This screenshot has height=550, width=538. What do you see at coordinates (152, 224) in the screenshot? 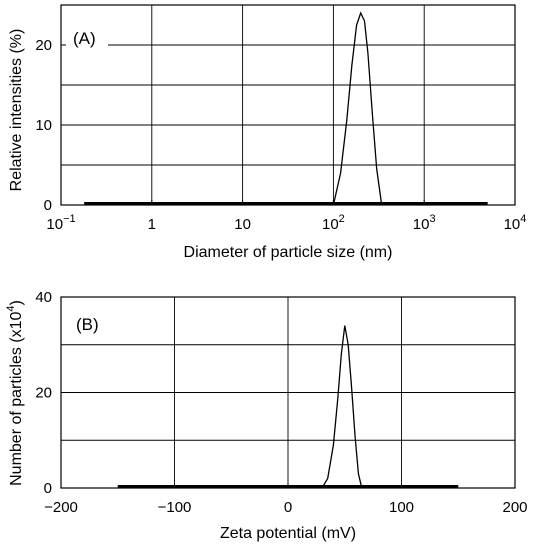
I see `panel-a-x-tick-label: 1` at bounding box center [152, 224].